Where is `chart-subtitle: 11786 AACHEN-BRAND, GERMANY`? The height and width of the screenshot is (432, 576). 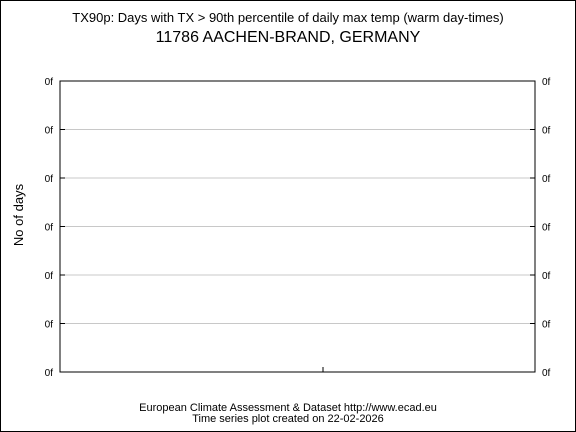
chart-subtitle: 11786 AACHEN-BRAND, GERMANY is located at coordinates (288, 37).